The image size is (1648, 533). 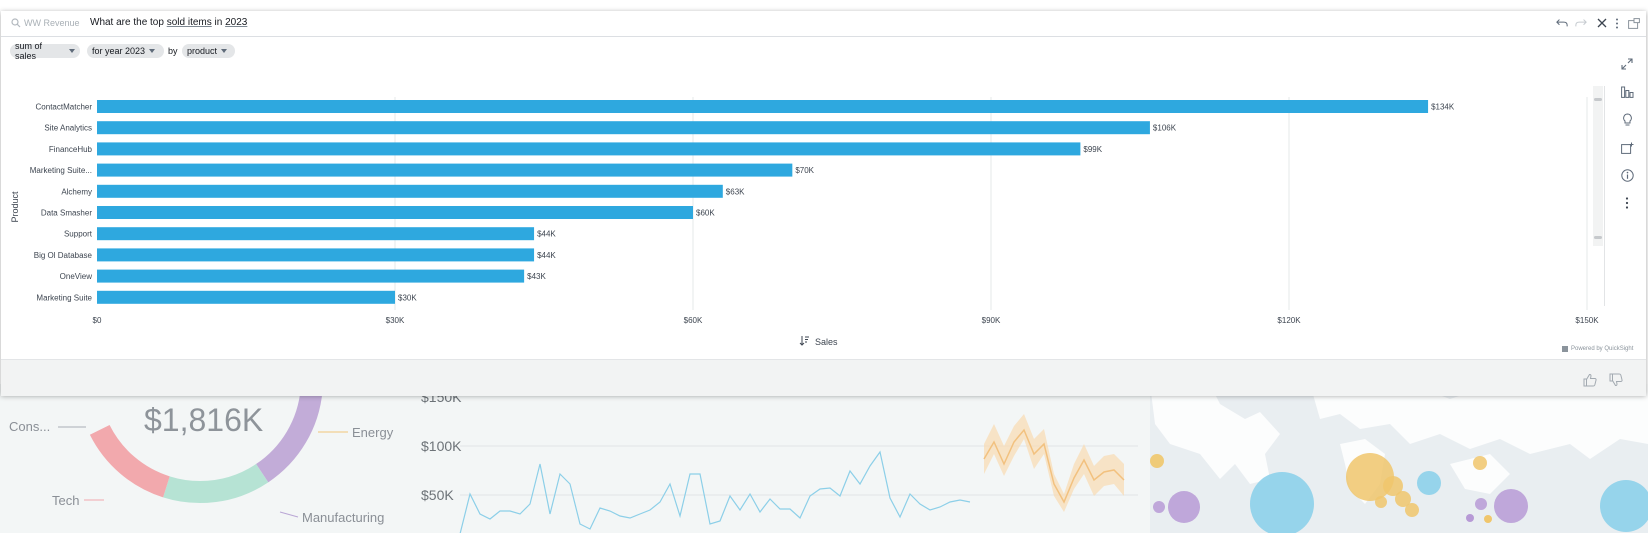 I want to click on more-options-icon, so click(x=1617, y=23).